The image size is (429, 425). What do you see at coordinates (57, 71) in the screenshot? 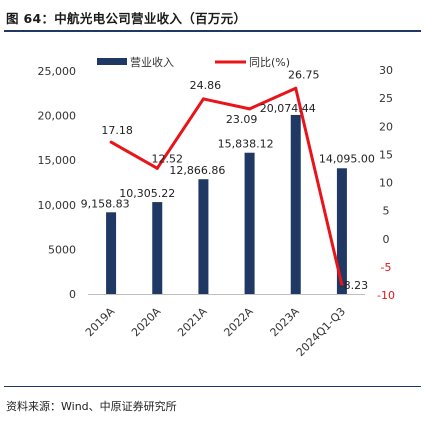
I see `left-tick-label: 25,000` at bounding box center [57, 71].